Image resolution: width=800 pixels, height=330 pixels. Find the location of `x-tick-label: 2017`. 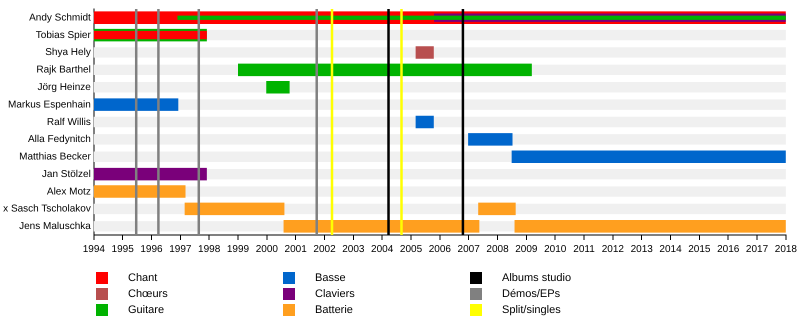

x-tick-label: 2017 is located at coordinates (757, 249).